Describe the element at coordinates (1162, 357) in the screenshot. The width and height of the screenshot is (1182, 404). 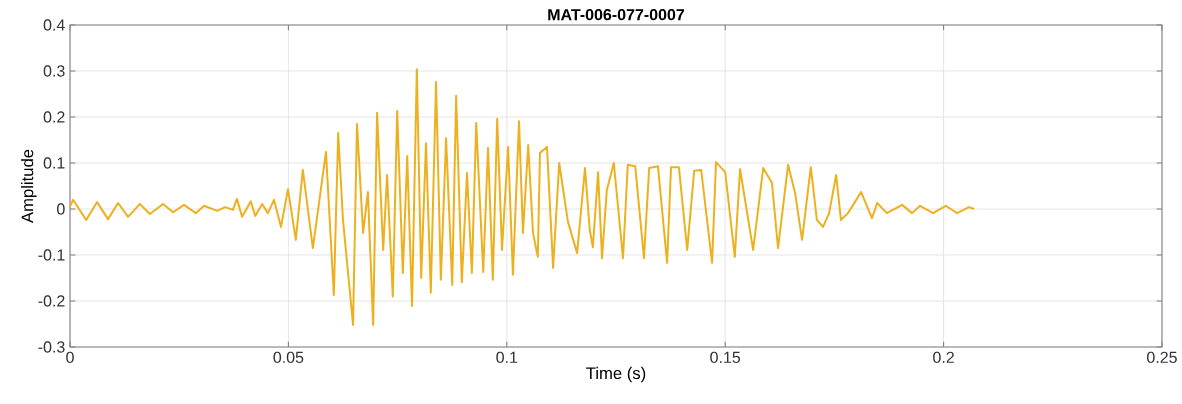
I see `x-tick-label: 0.25` at that location.